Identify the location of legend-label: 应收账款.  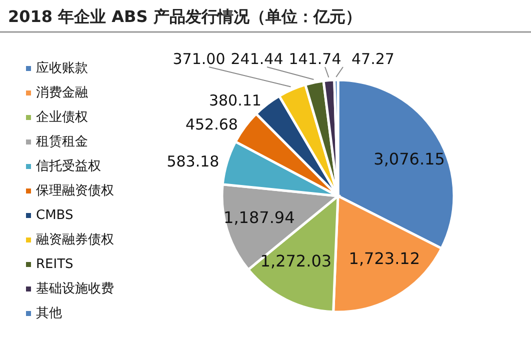
(62, 68).